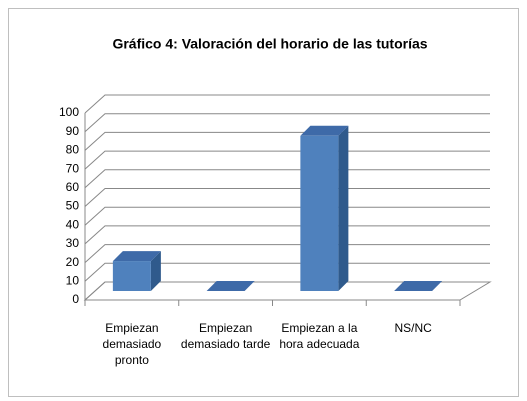  What do you see at coordinates (413, 328) in the screenshot?
I see `x-tick-label: NS/NC` at bounding box center [413, 328].